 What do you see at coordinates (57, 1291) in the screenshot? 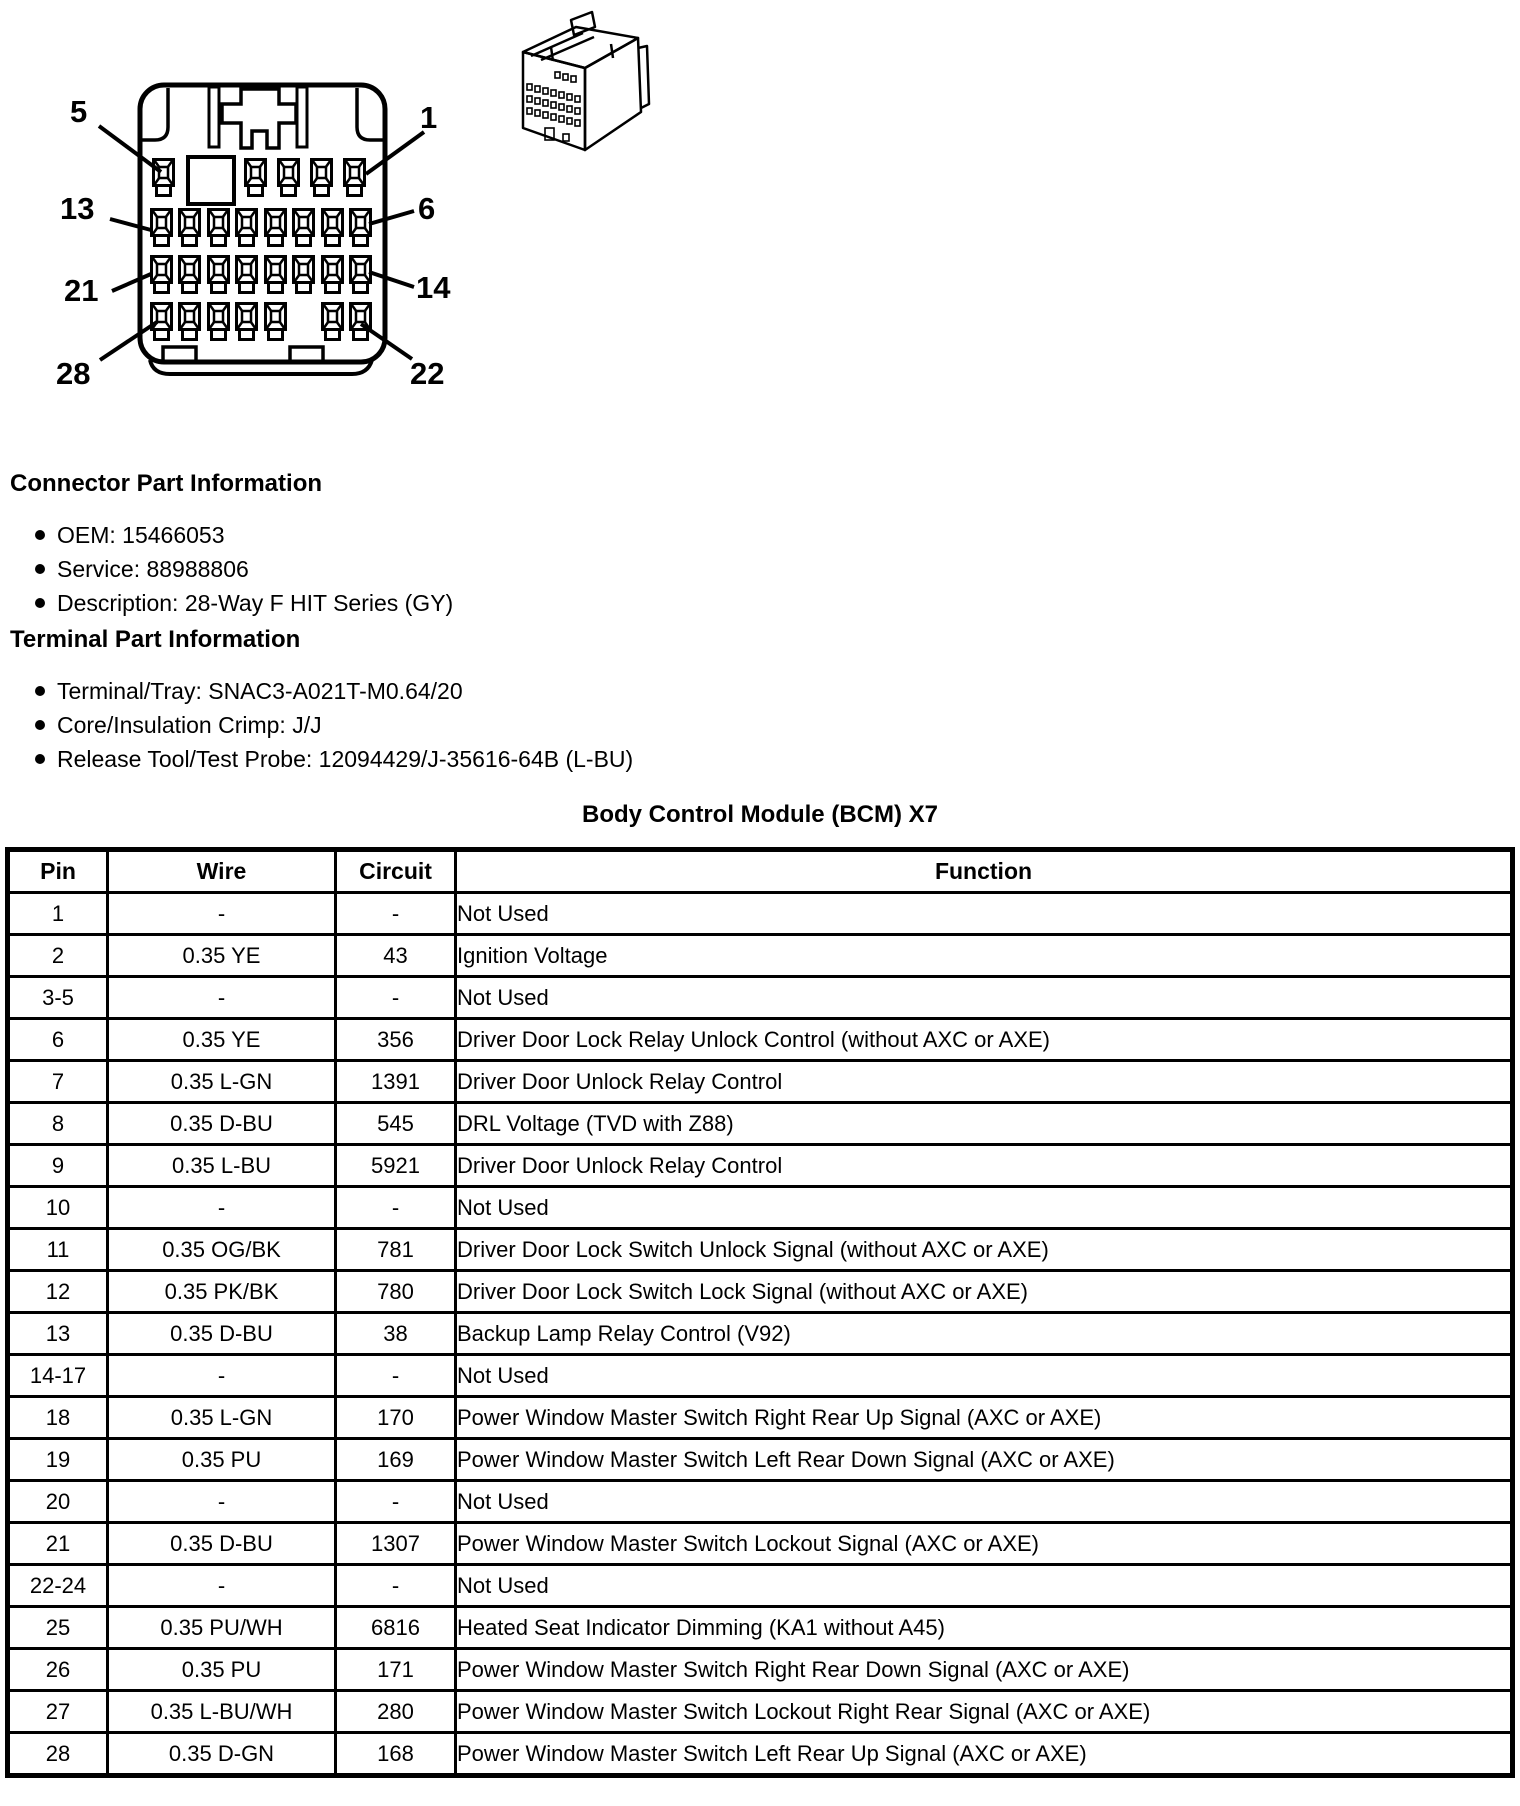
I see `pin-cell: 12` at bounding box center [57, 1291].